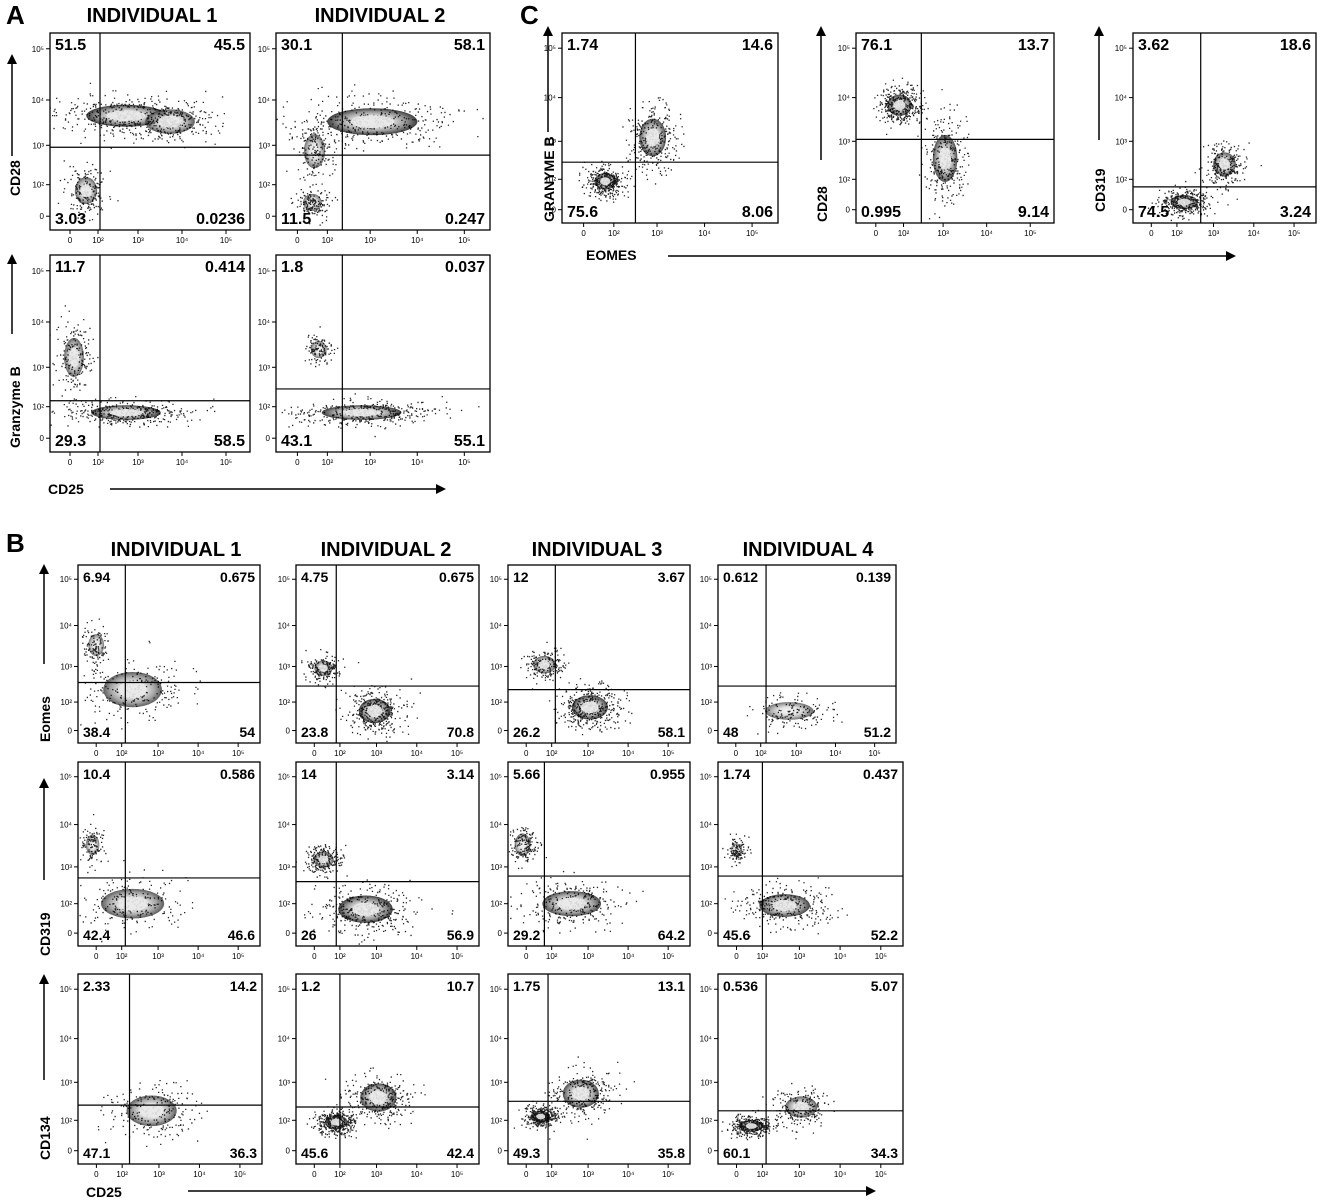 The height and width of the screenshot is (1202, 1333). I want to click on quadrant-lower-left-percent: 26, so click(309, 935).